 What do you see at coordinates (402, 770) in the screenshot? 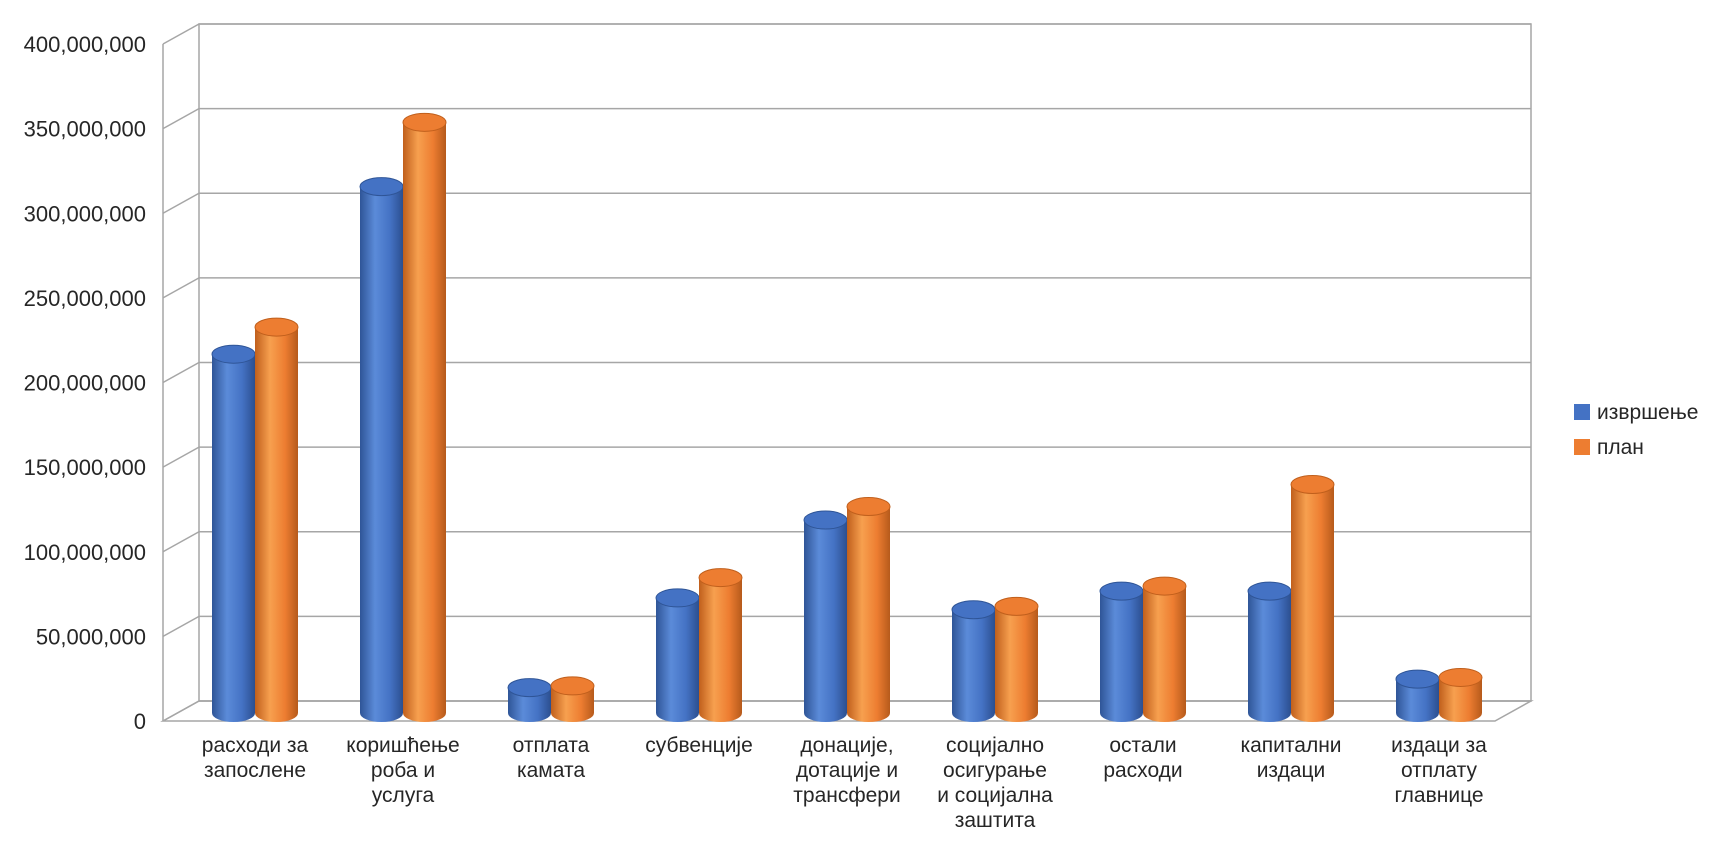
I see `x-tick-label: коришћење роба и услуга` at bounding box center [402, 770].